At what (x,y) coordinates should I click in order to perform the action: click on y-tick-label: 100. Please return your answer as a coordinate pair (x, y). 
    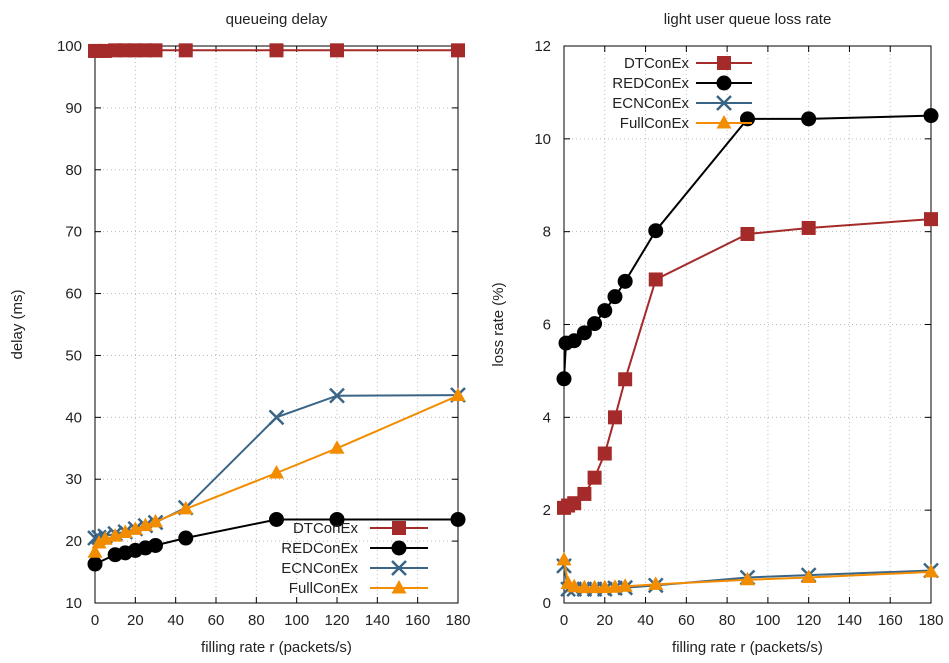
    Looking at the image, I should click on (69, 46).